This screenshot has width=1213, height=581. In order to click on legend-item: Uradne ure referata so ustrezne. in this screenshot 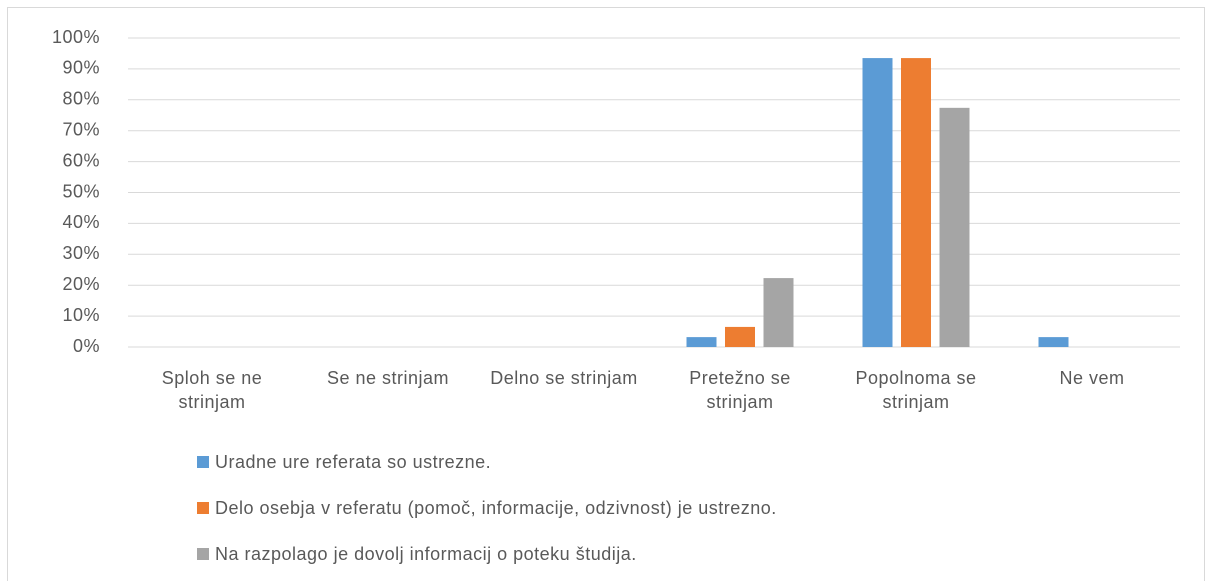, I will do `click(344, 462)`.